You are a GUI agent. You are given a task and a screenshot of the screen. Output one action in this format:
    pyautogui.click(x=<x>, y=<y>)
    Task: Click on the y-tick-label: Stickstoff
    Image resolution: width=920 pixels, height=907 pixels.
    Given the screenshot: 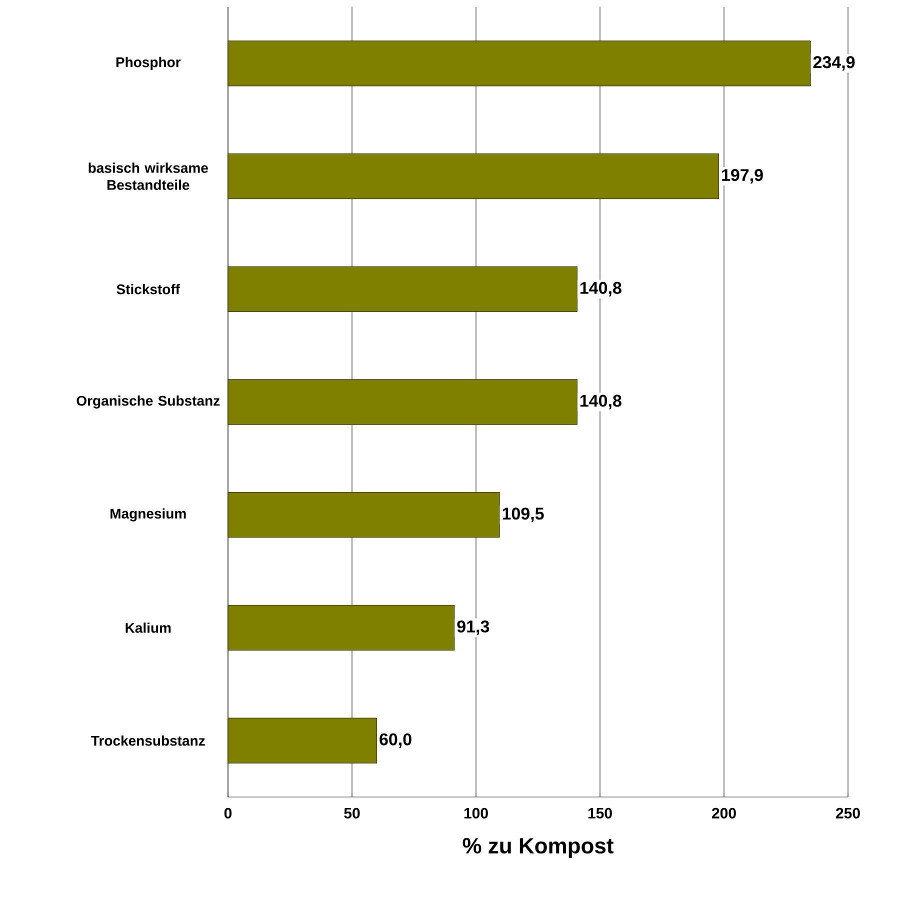 What is the action you would take?
    pyautogui.click(x=148, y=289)
    